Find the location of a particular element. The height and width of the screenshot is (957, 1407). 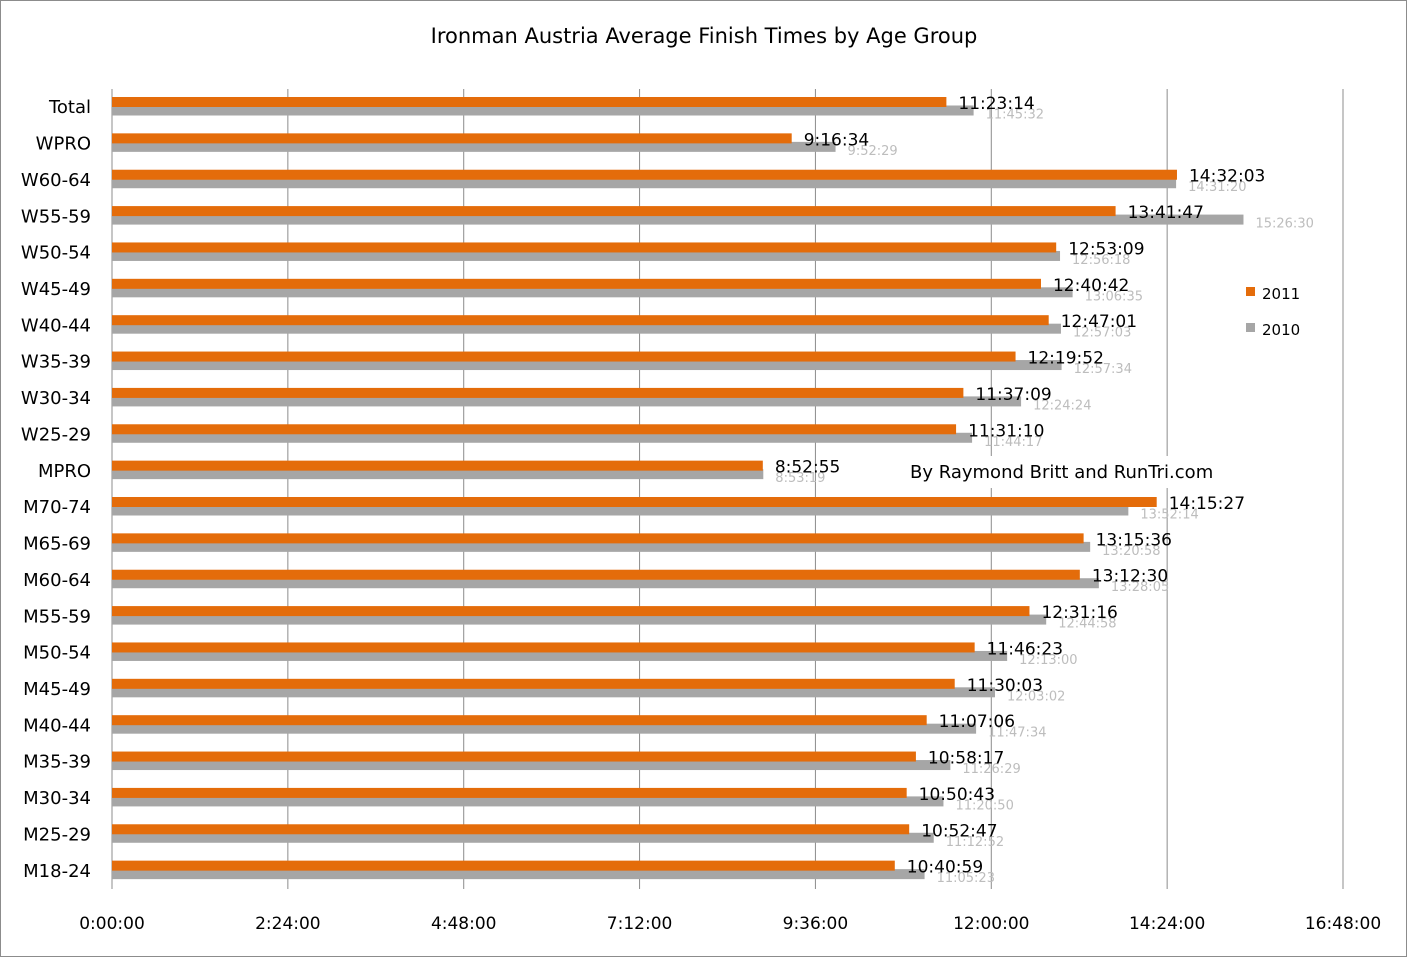

x-tick-label: 16:48:00 is located at coordinates (1343, 924).